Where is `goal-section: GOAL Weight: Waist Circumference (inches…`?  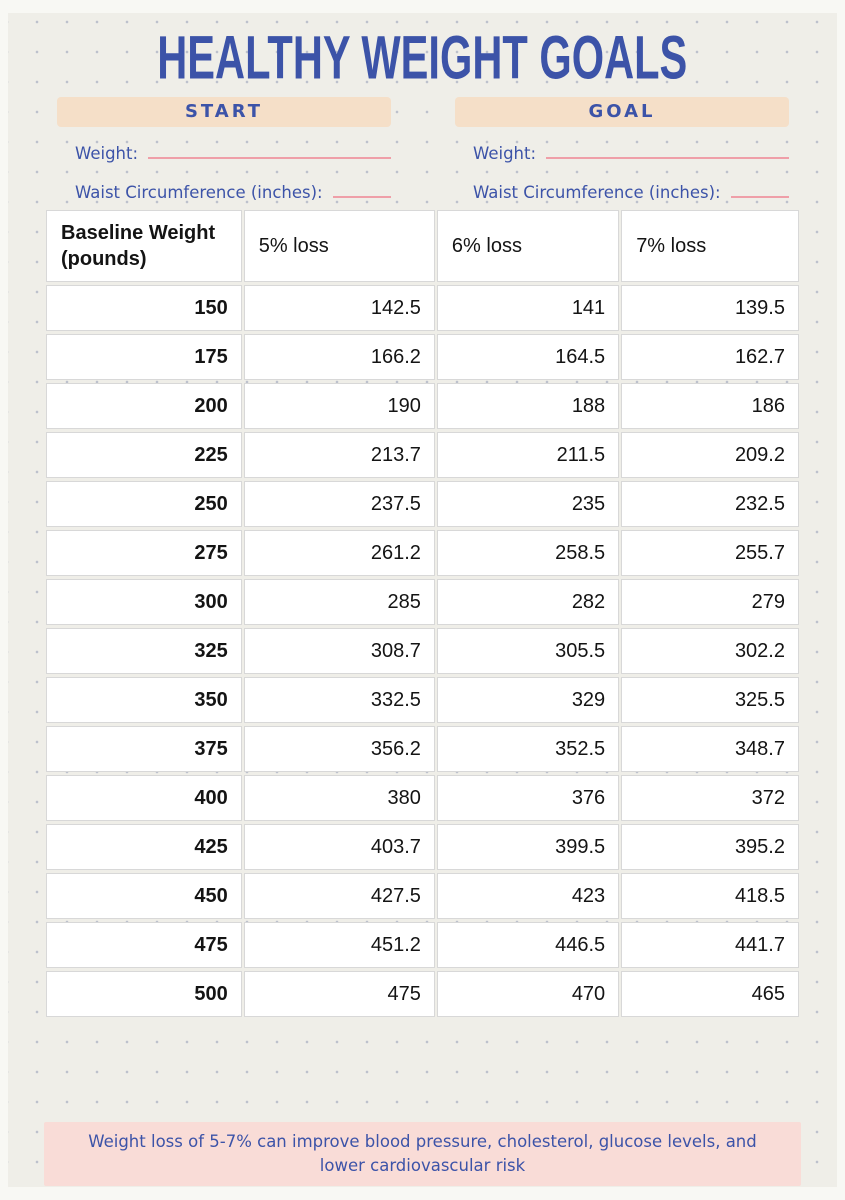
goal-section: GOAL Weight: Waist Circumference (inches… is located at coordinates (622, 151).